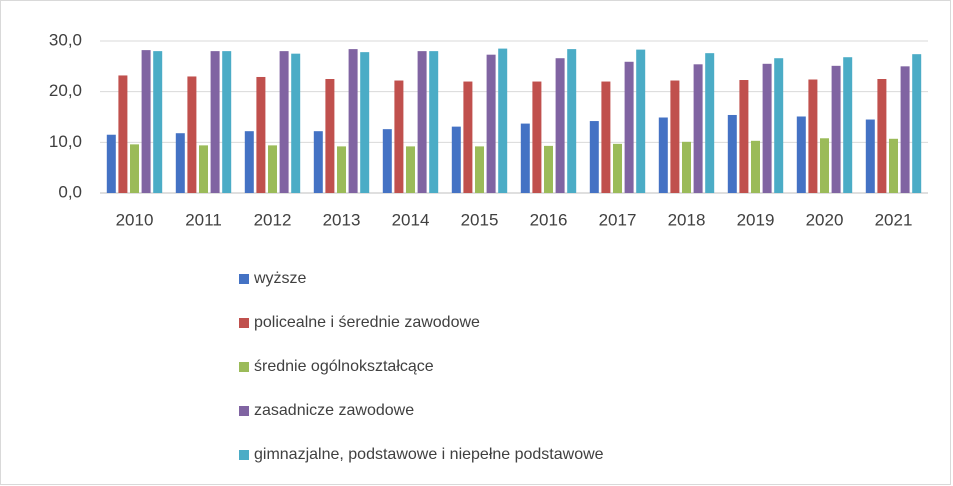 The width and height of the screenshot is (953, 486). What do you see at coordinates (65, 90) in the screenshot?
I see `y-tick-label: 20,0` at bounding box center [65, 90].